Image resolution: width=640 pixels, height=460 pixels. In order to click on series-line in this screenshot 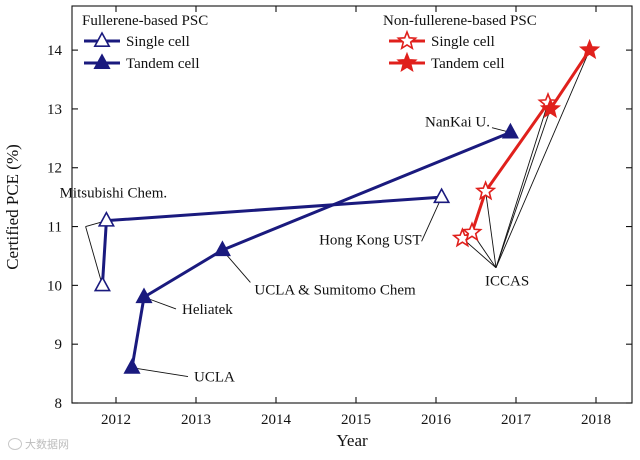, I will do `click(570, 79)`.